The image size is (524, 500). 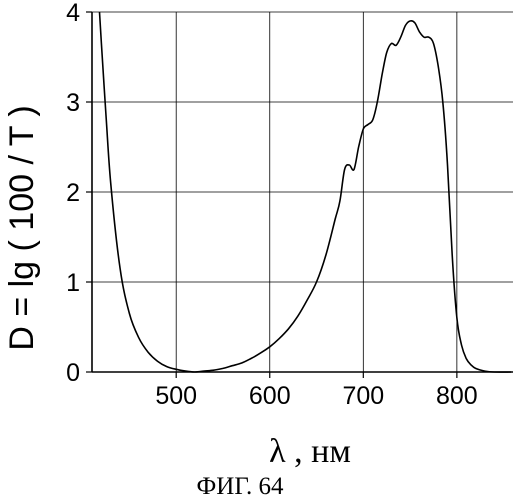 What do you see at coordinates (73, 373) in the screenshot?
I see `y-tick-label: 0` at bounding box center [73, 373].